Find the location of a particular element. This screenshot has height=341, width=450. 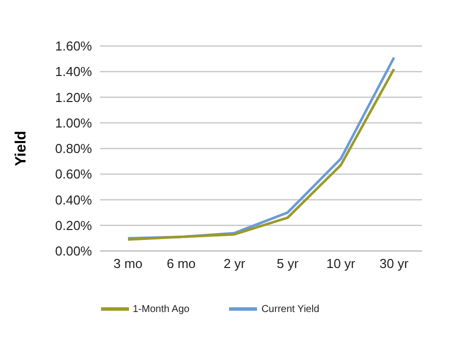

y-tick-label: 1.40% is located at coordinates (73, 72).